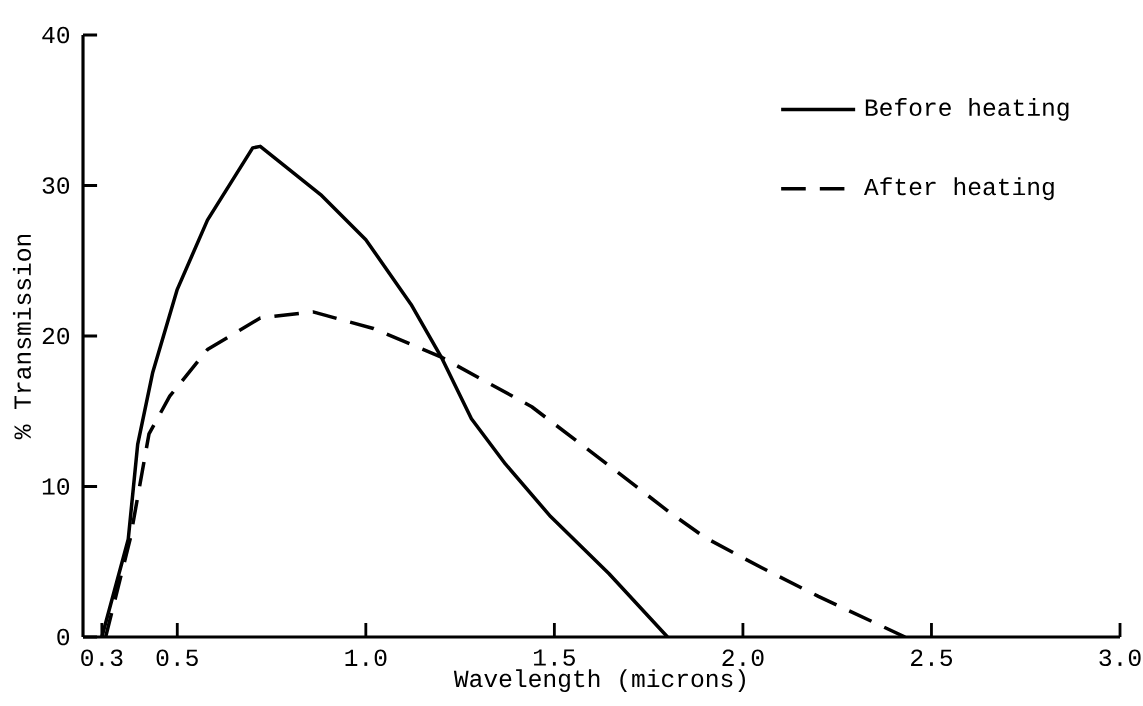 This screenshot has height=706, width=1143. What do you see at coordinates (56, 185) in the screenshot?
I see `y-tick-label: 30` at bounding box center [56, 185].